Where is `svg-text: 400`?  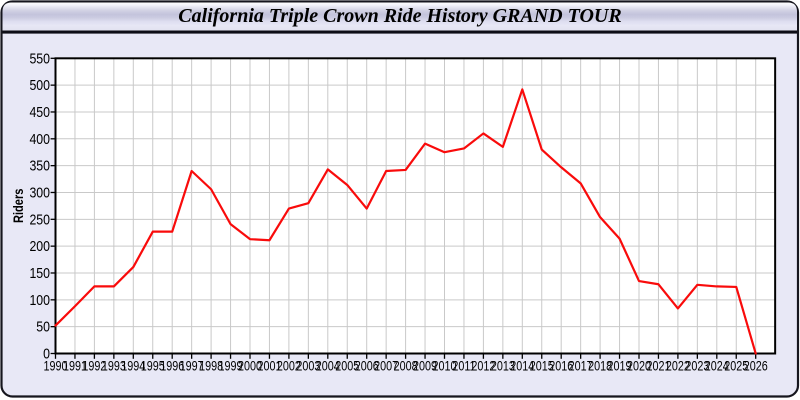
svg-text: 400 is located at coordinates (39, 139).